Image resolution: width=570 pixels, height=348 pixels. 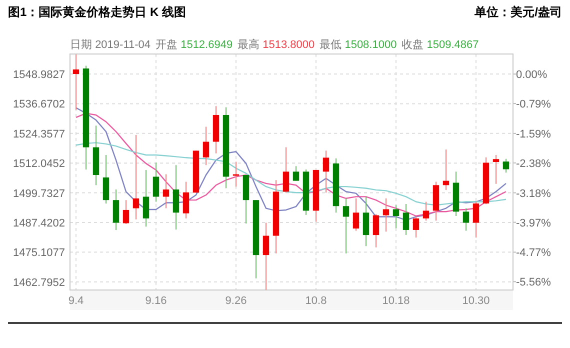 I want to click on text: 日期 2019-11-04, so click(x=110, y=45).